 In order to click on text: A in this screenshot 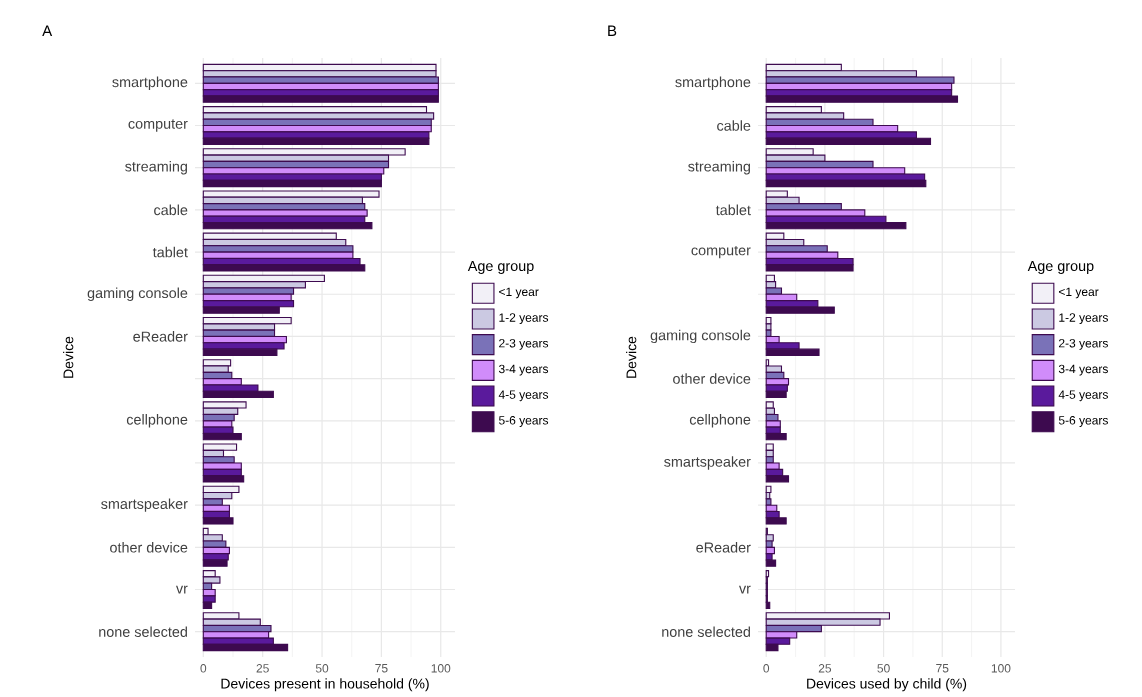, I will do `click(47, 30)`.